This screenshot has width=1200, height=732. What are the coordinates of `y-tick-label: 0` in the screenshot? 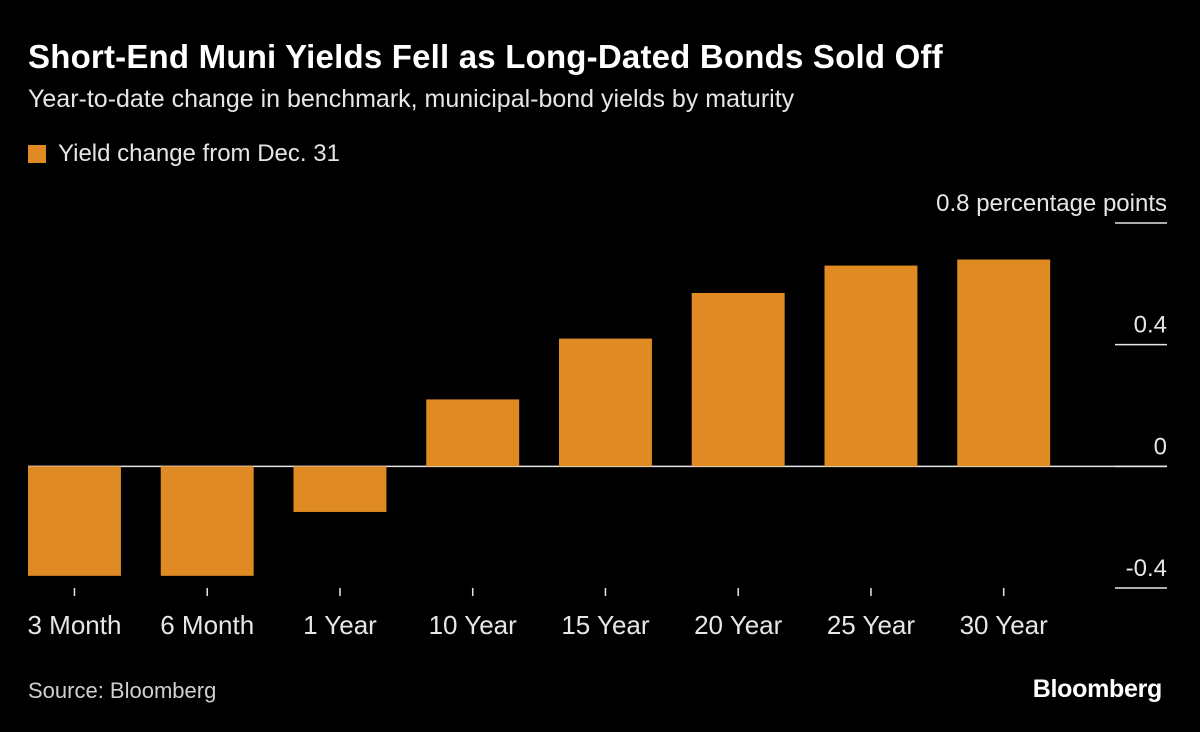 It's located at (1160, 446).